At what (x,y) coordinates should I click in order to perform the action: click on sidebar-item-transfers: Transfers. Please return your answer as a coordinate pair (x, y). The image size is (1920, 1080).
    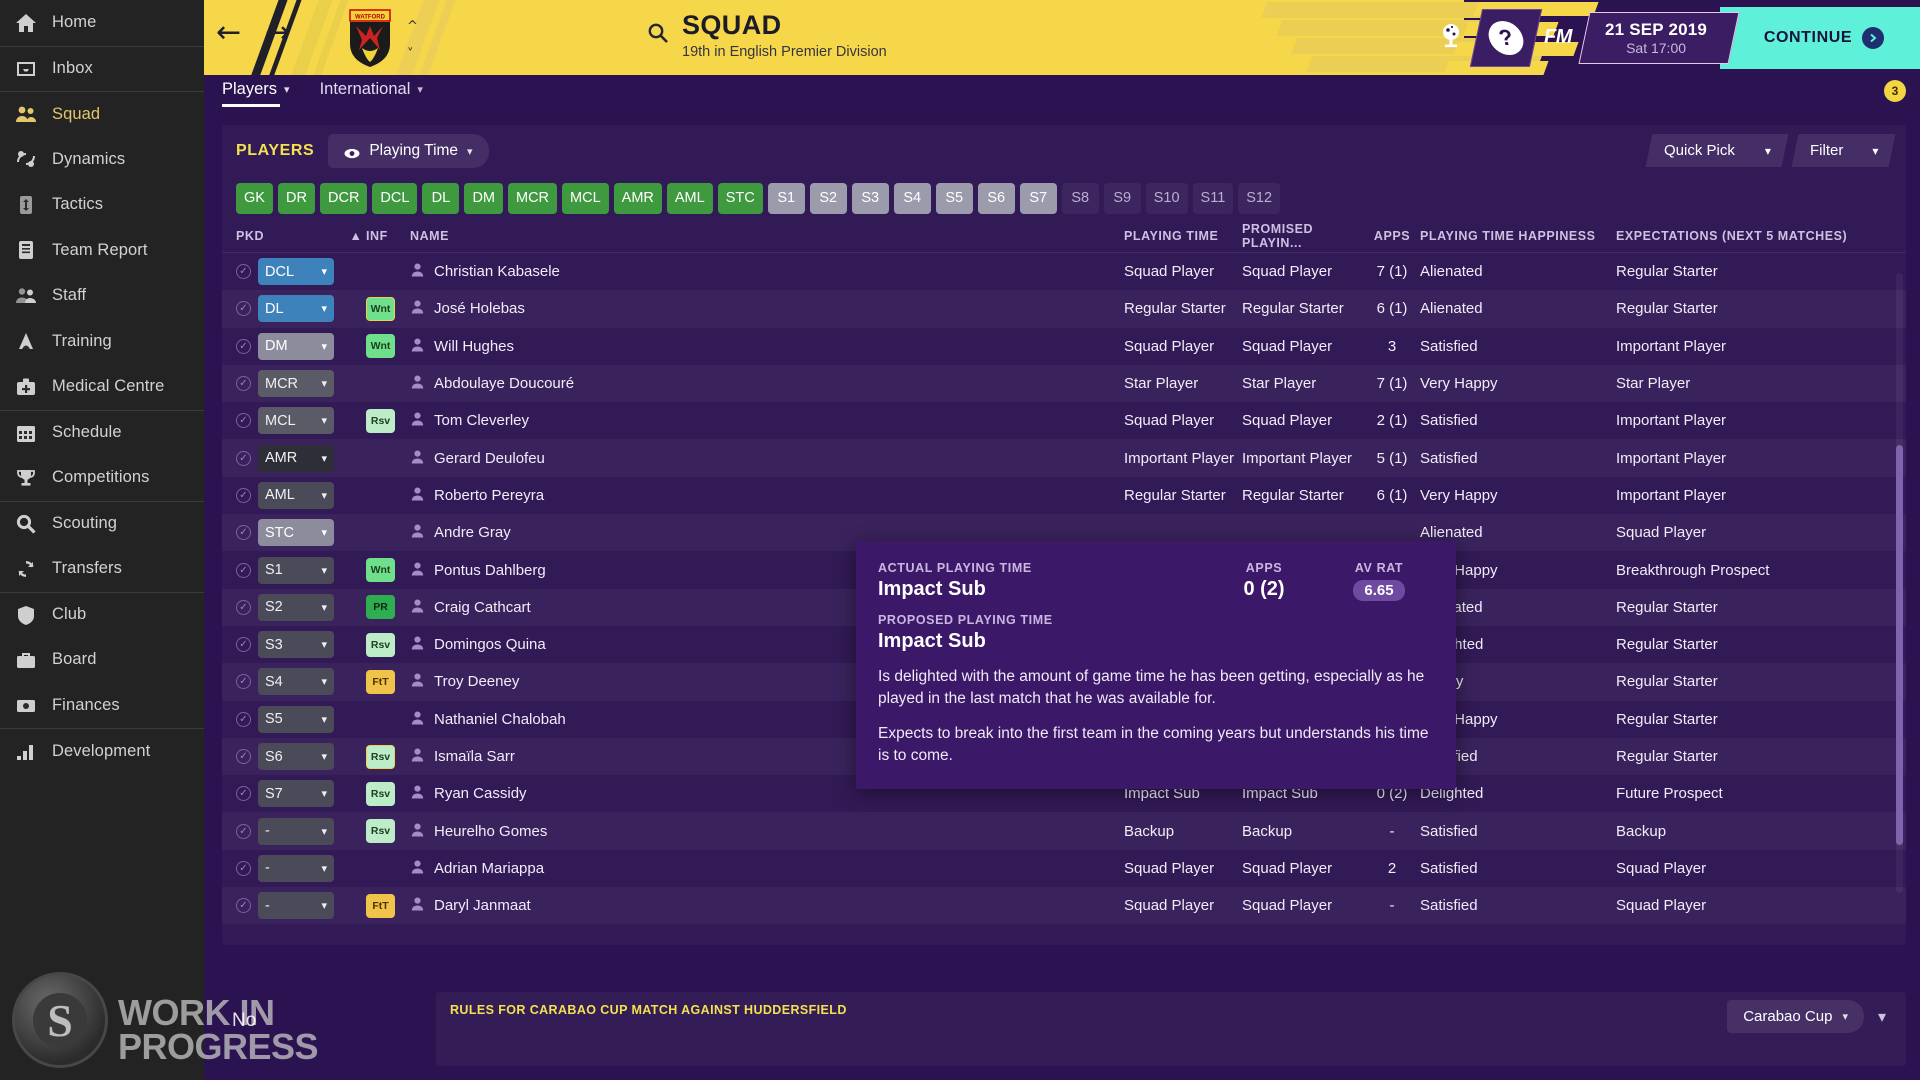
    Looking at the image, I should click on (102, 569).